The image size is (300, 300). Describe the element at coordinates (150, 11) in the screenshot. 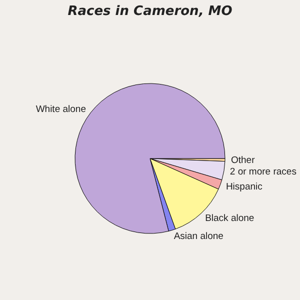

I see `chart-title: Races in Cameron, MO` at that location.